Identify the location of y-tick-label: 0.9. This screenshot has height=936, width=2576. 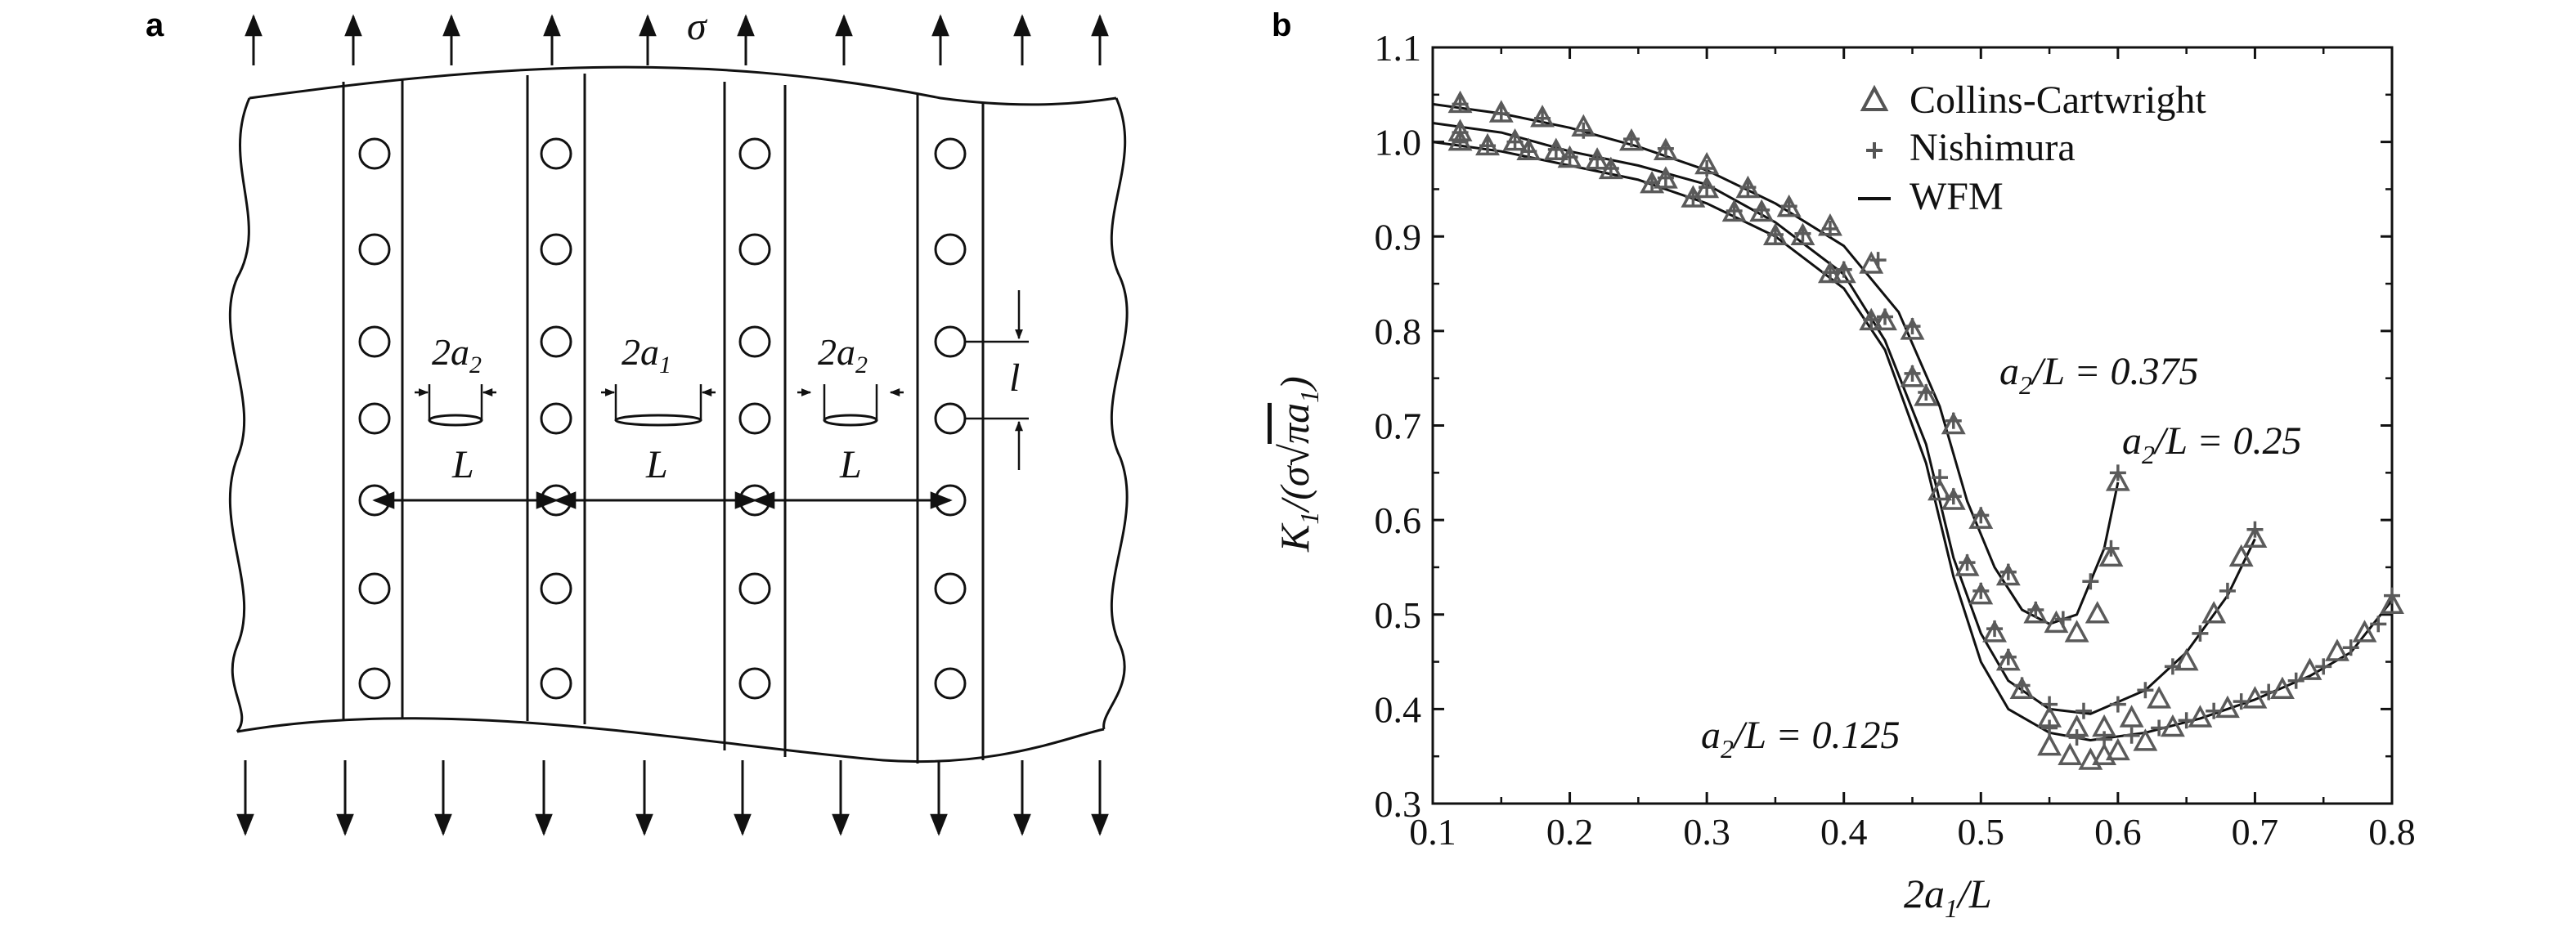
(1399, 237).